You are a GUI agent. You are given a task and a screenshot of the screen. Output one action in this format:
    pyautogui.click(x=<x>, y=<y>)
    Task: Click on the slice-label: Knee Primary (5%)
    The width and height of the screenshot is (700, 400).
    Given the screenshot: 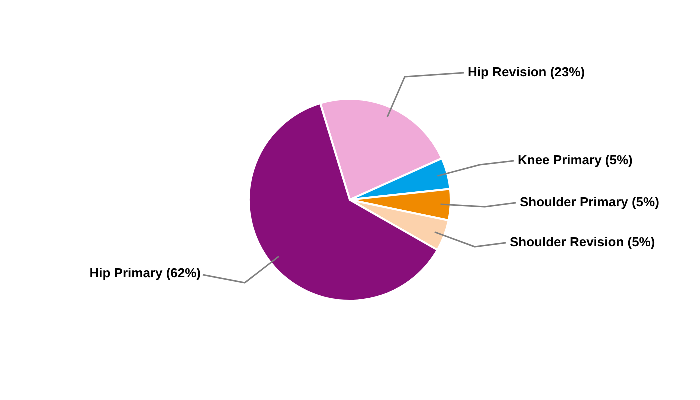 What is the action you would take?
    pyautogui.click(x=575, y=160)
    